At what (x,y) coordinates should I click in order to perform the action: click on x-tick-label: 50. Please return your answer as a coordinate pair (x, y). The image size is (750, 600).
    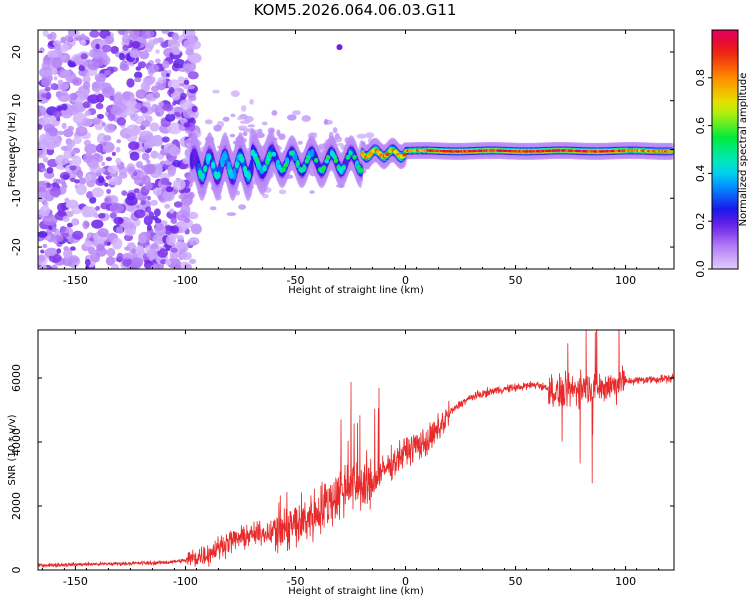
    Looking at the image, I should click on (516, 581).